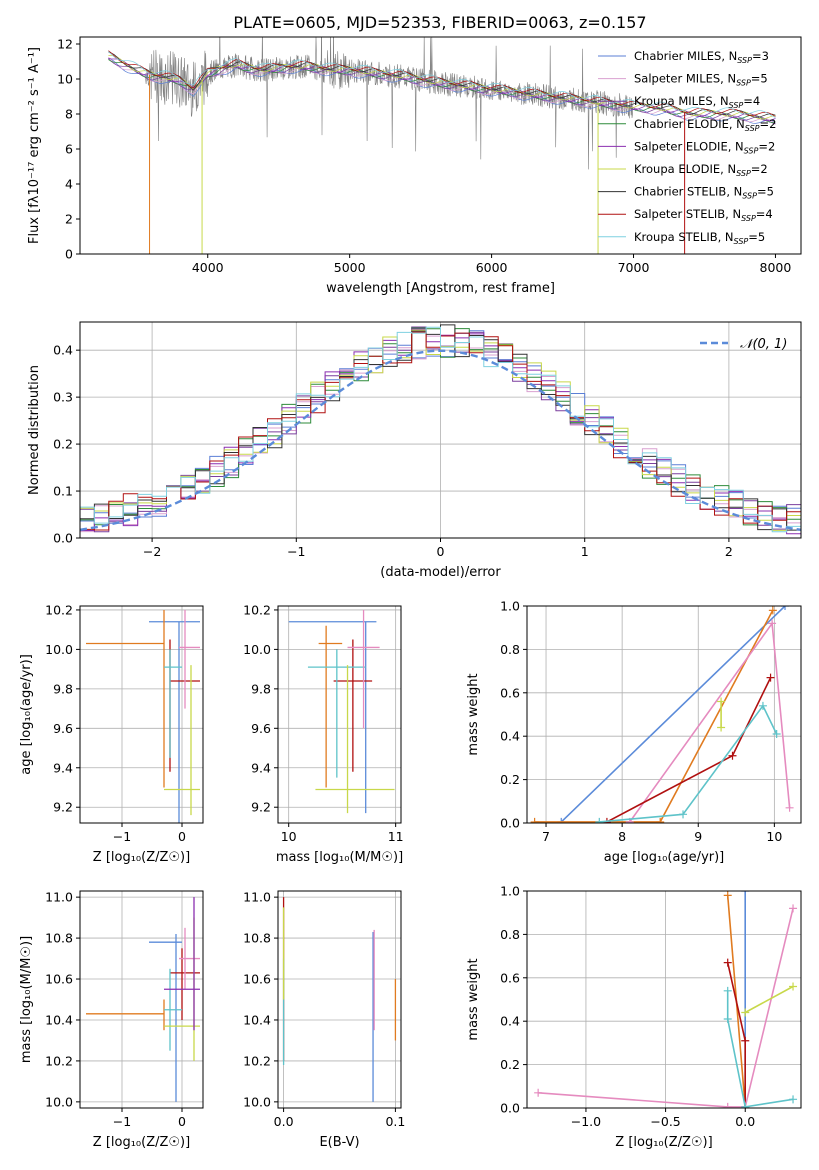  I want to click on legend-entry: Salpeter ELODIE, NSSP=2, so click(704, 147).